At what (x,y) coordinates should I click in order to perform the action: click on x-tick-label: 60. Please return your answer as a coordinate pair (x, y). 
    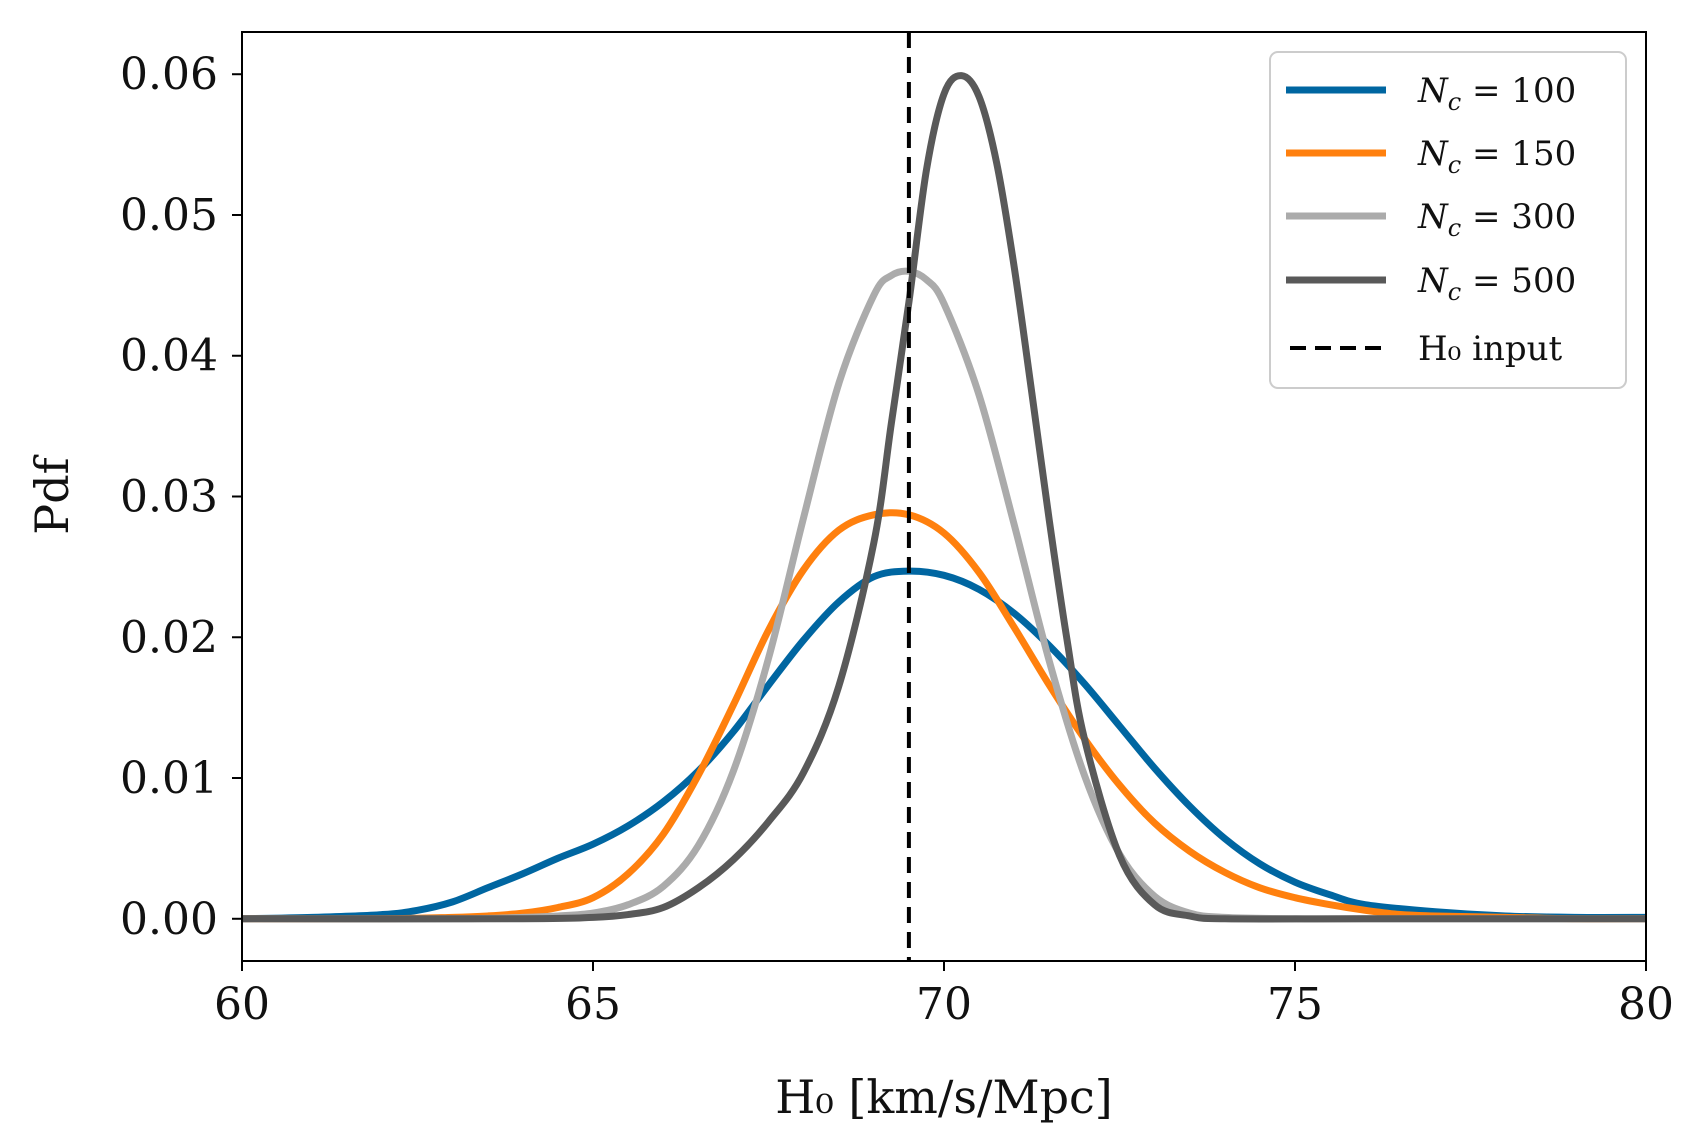
    Looking at the image, I should click on (242, 1004).